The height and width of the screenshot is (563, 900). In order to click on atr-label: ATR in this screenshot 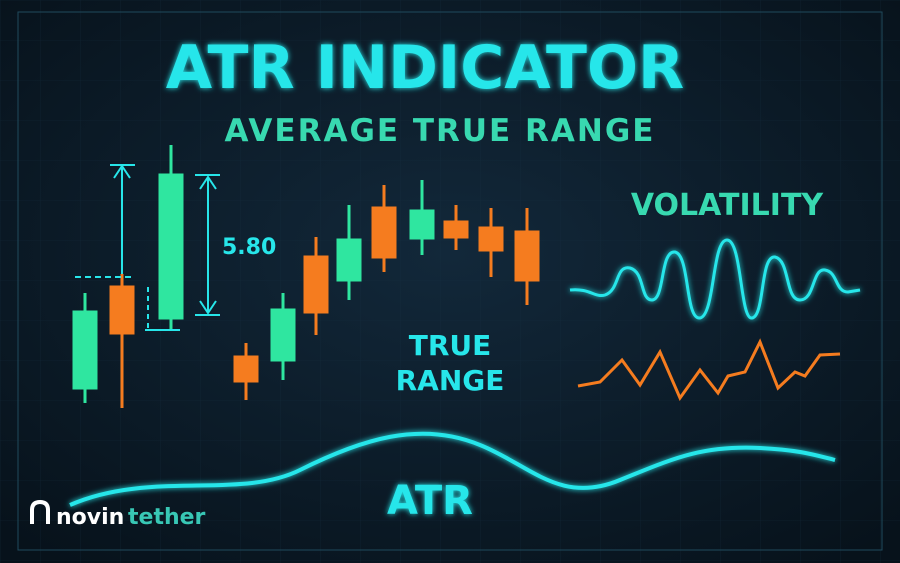, I will do `click(430, 501)`.